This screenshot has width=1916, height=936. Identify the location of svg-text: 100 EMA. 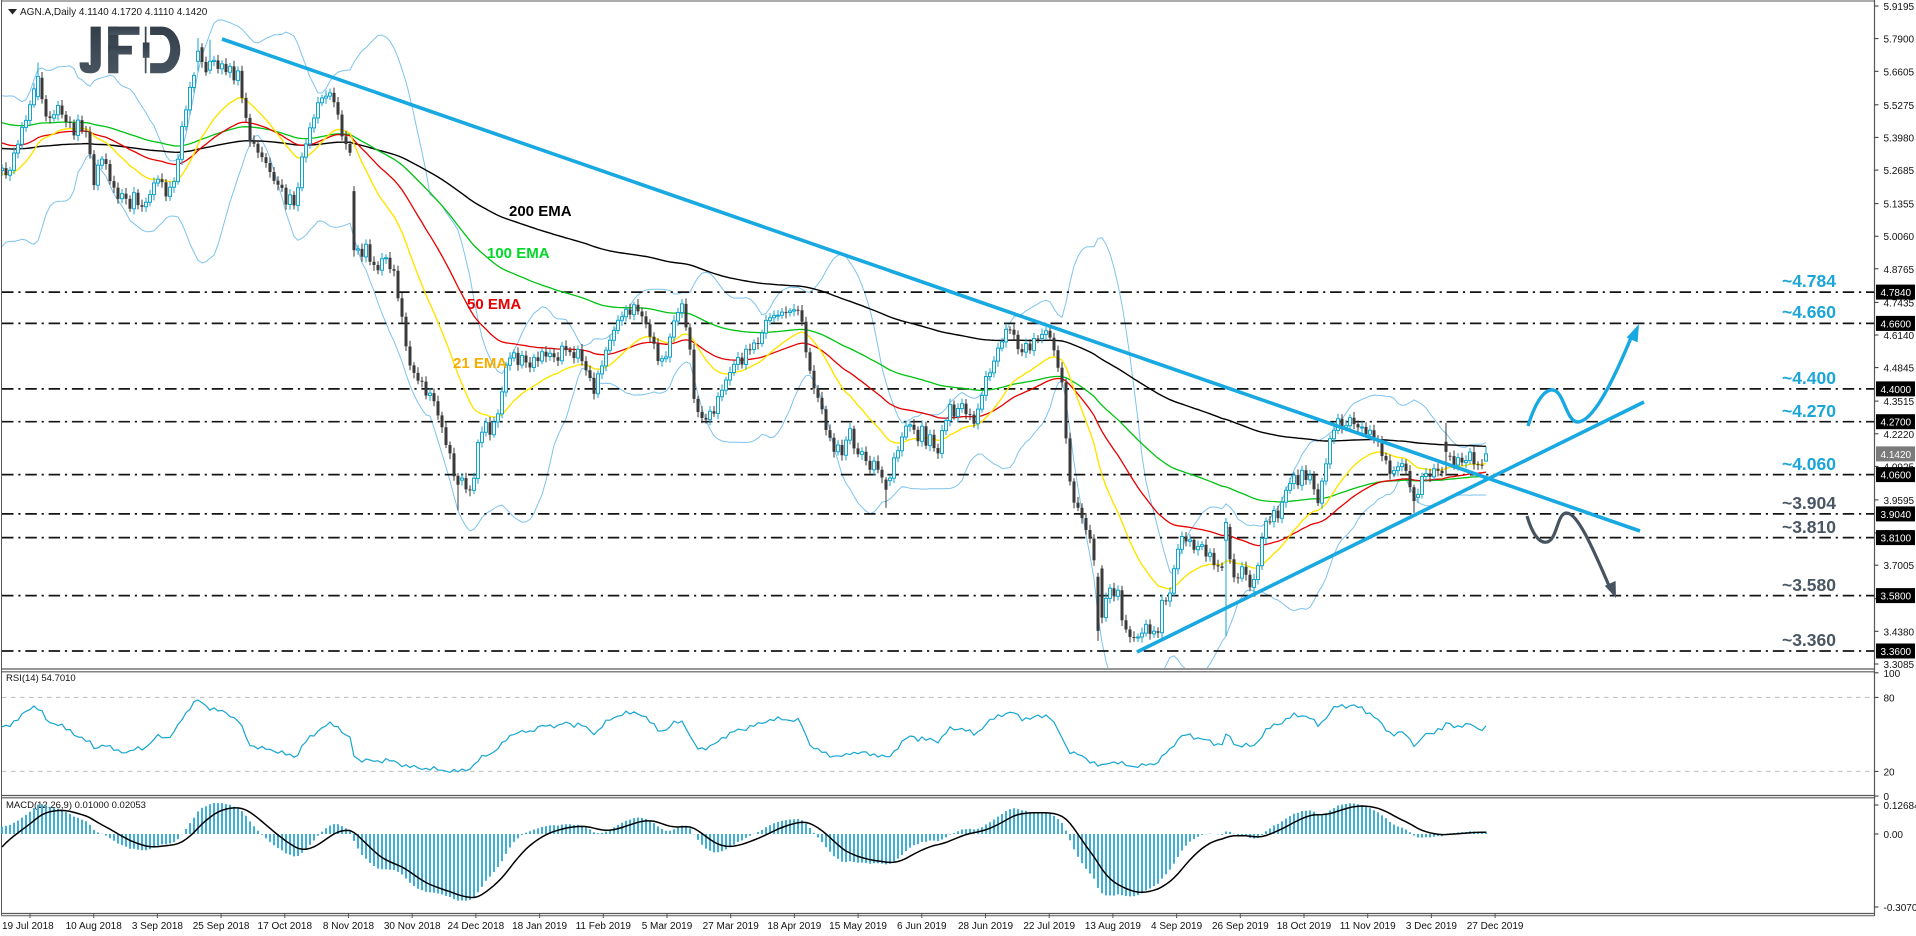
(518, 253).